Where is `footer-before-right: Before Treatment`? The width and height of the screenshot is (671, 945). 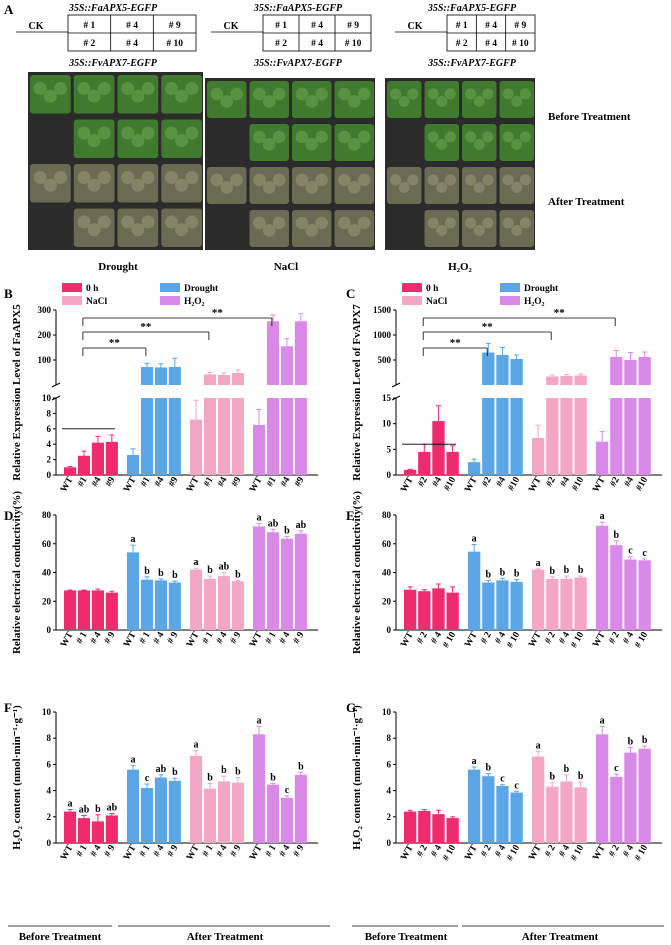
footer-before-right: Before Treatment is located at coordinates (406, 937).